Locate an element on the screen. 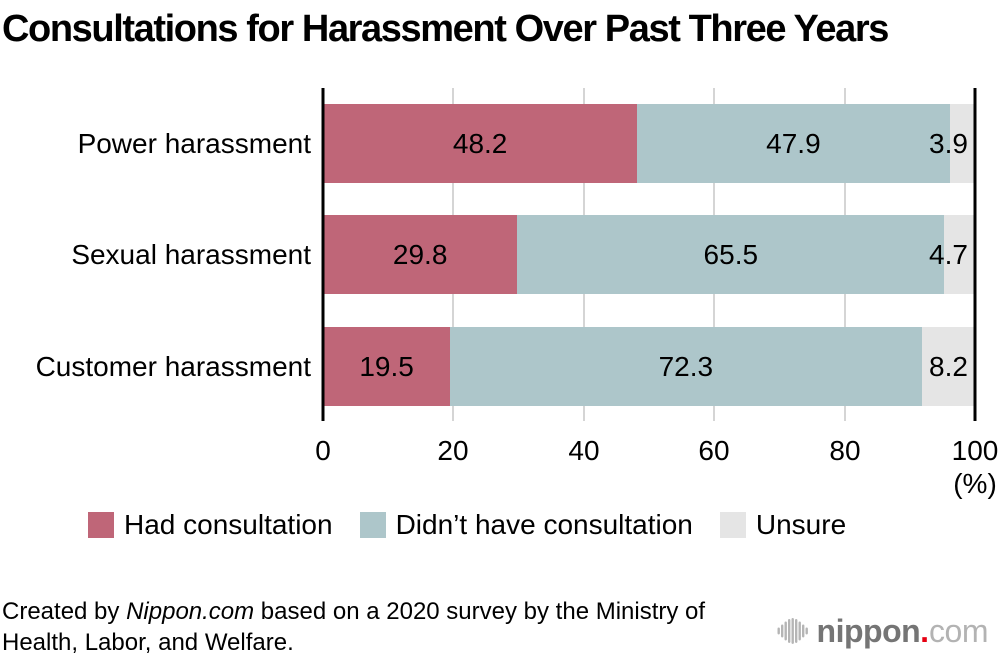 This screenshot has width=1000, height=658. bar-segment-didnt-have-consultation: 47.9 is located at coordinates (793, 143).